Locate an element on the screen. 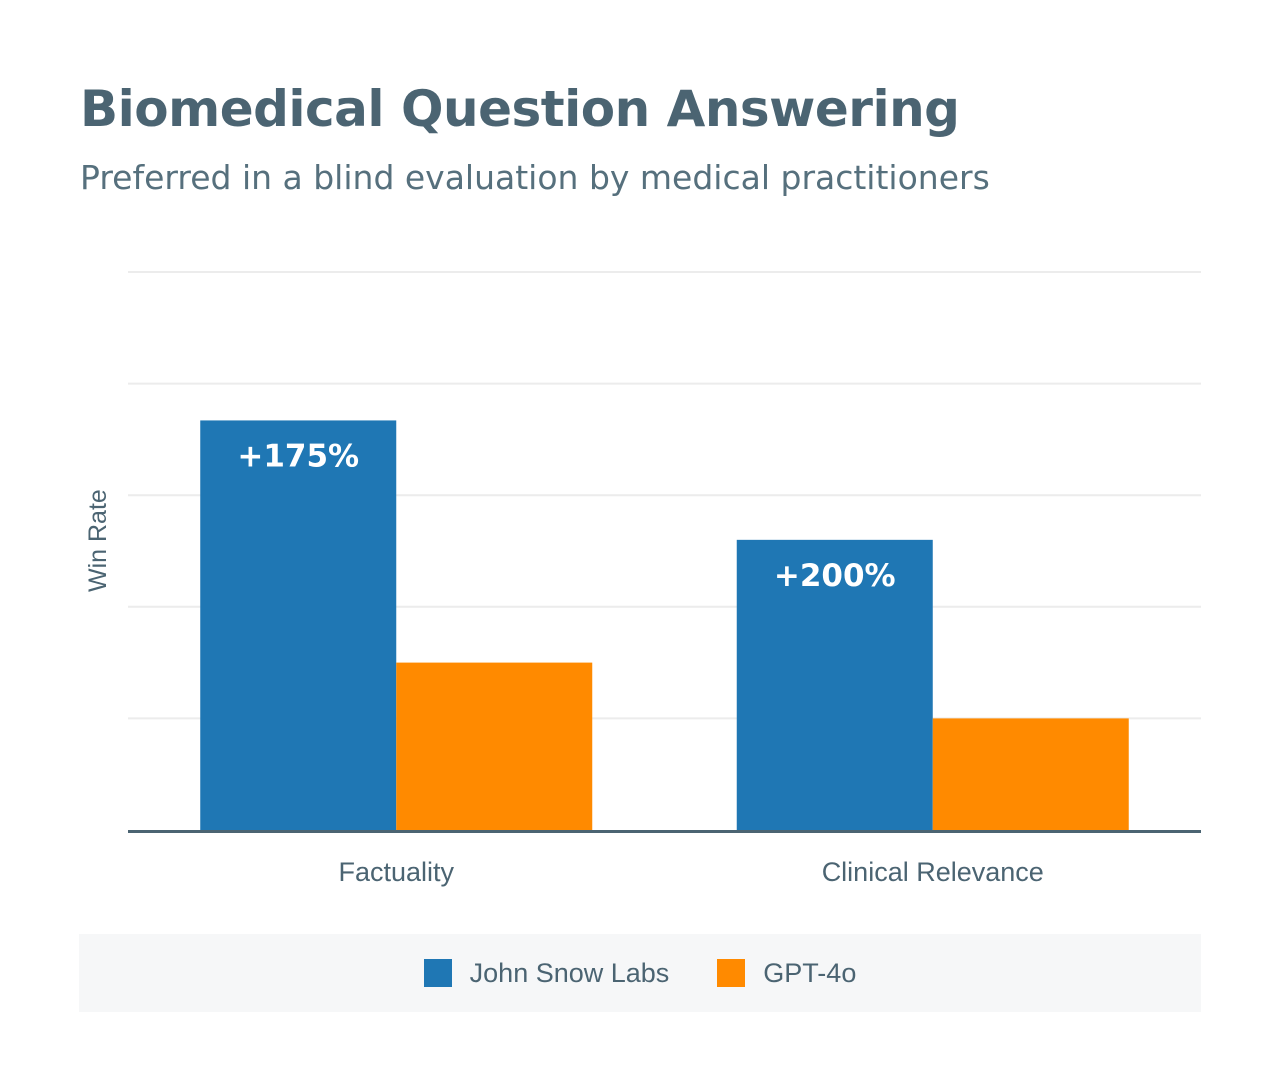 This screenshot has width=1280, height=1088. chart-title: Biomedical Question Answering is located at coordinates (520, 109).